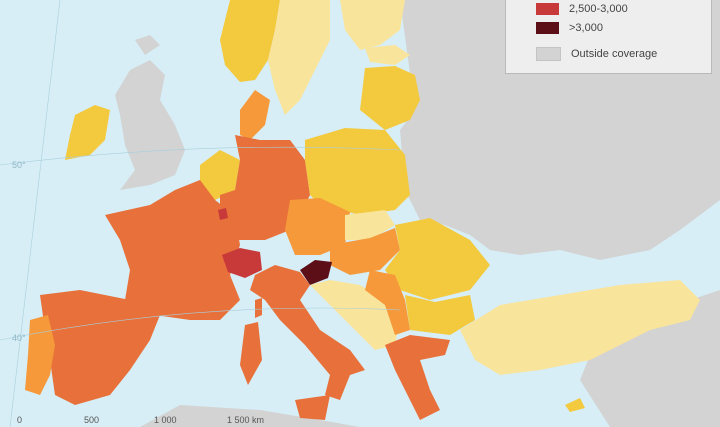 The image size is (720, 427). I want to click on region-switzerland, so click(242, 263).